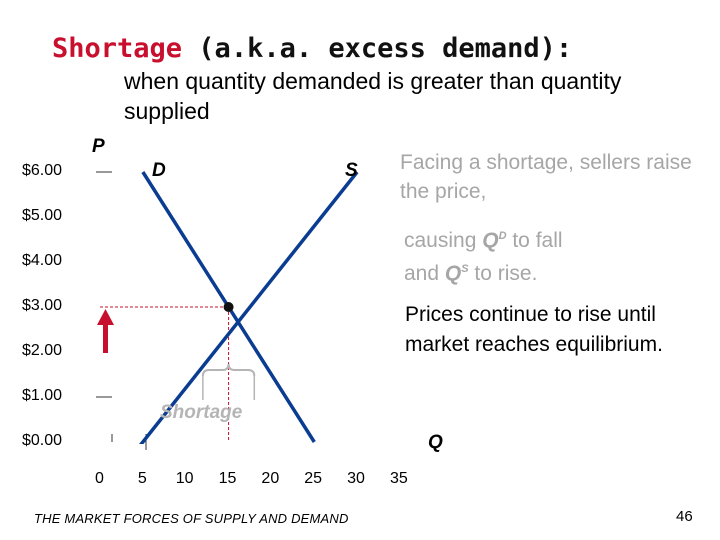  Describe the element at coordinates (227, 478) in the screenshot. I see `x-tick-label: 15` at that location.